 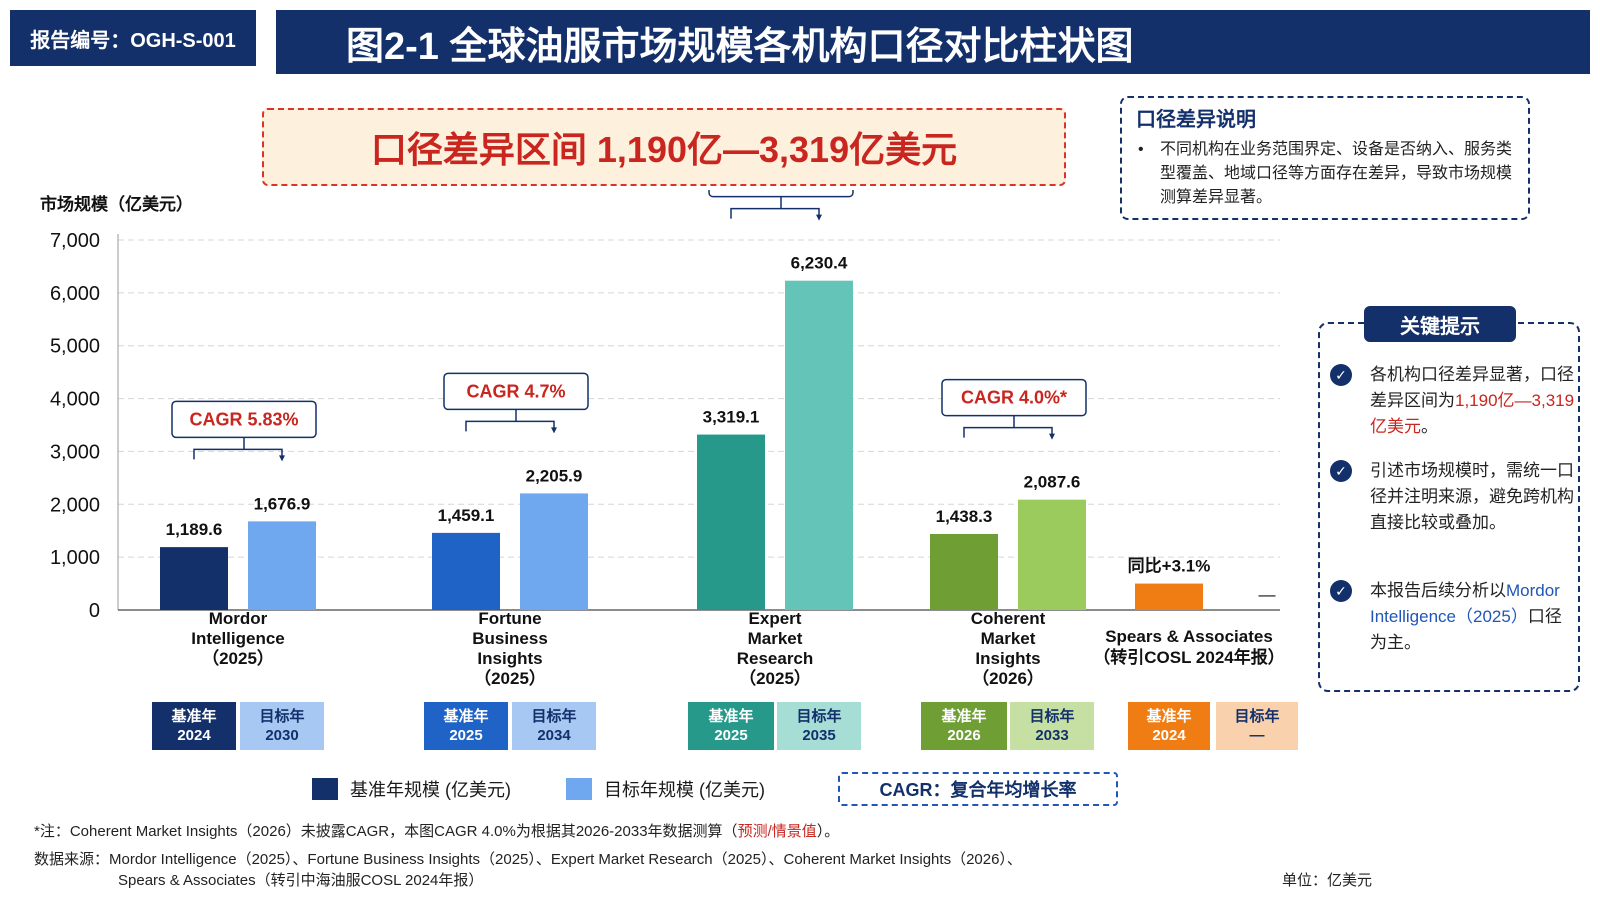 I want to click on y-tick-label: 0, so click(x=94, y=611).